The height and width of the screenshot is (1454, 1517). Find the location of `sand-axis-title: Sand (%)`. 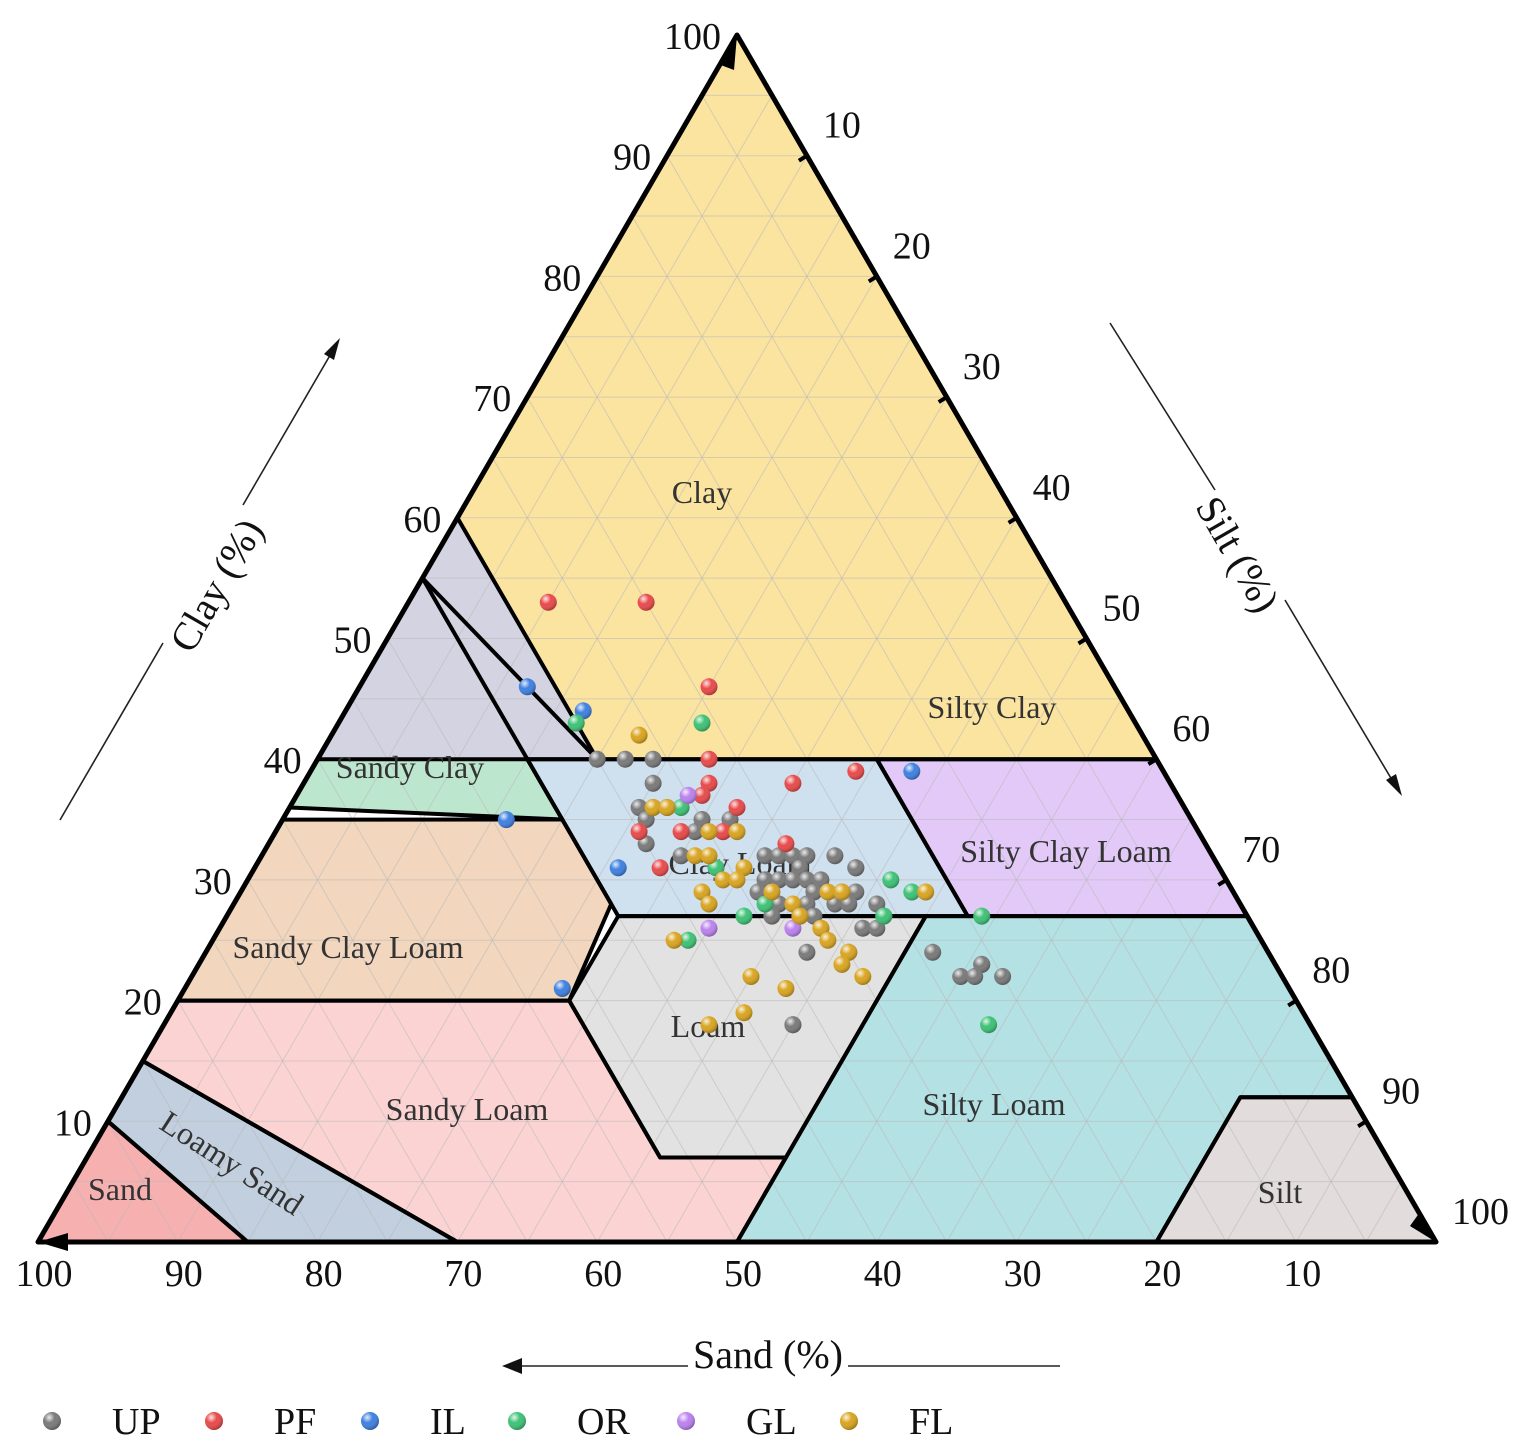

sand-axis-title: Sand (%) is located at coordinates (768, 1354).